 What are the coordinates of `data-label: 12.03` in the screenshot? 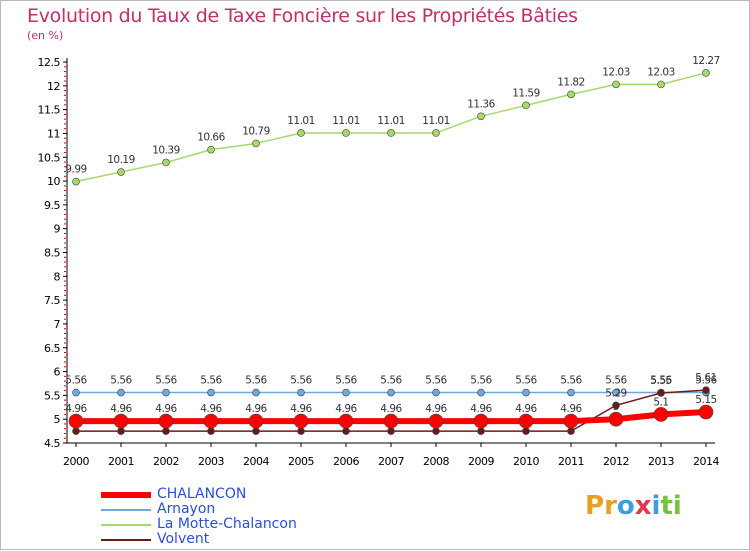 It's located at (616, 72).